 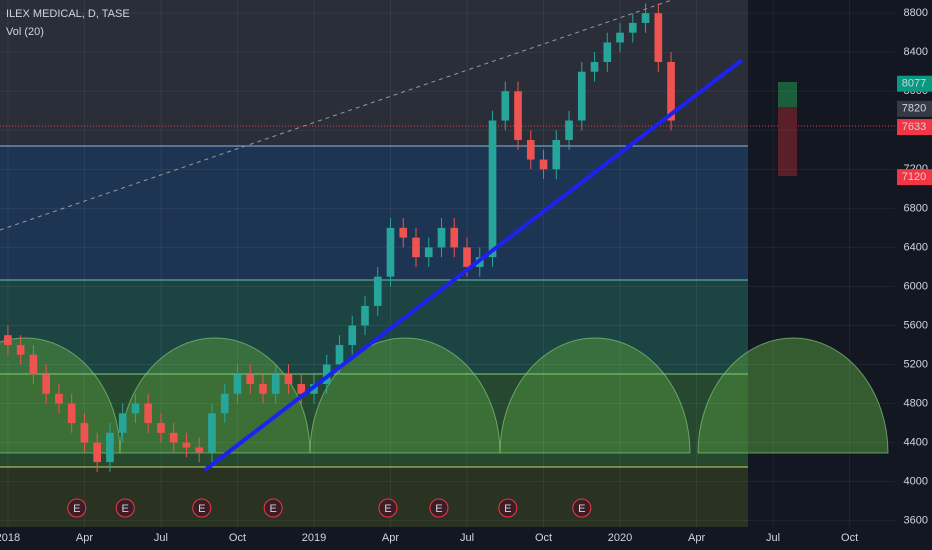 I want to click on x-tick-label: 2020, so click(x=620, y=538).